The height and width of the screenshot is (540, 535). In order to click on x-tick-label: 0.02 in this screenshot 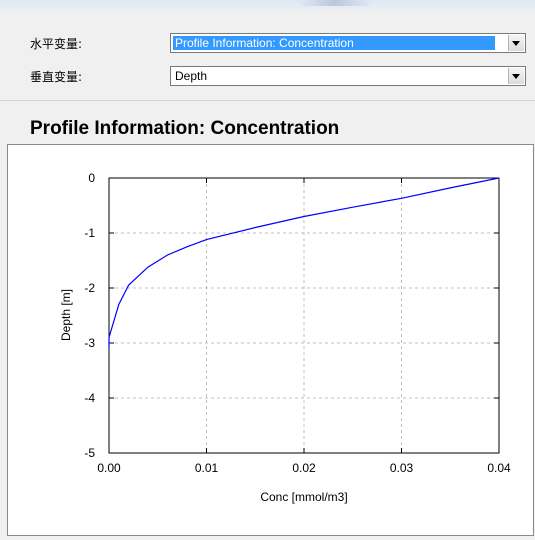, I will do `click(304, 468)`.